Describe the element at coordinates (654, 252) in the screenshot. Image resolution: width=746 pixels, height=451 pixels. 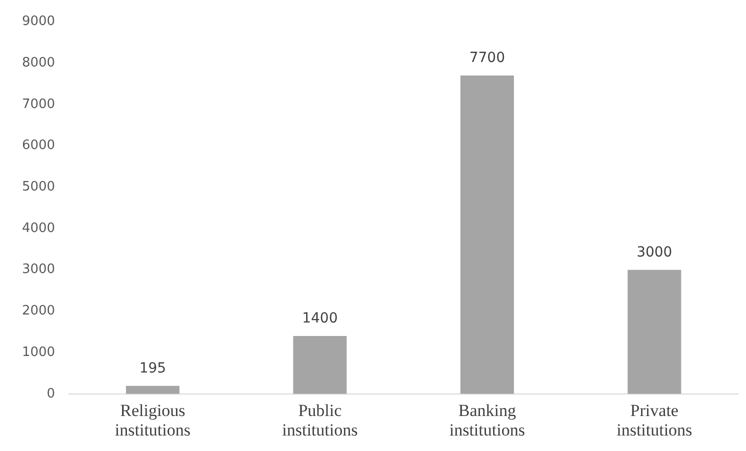
I see `data-label: 3000` at that location.